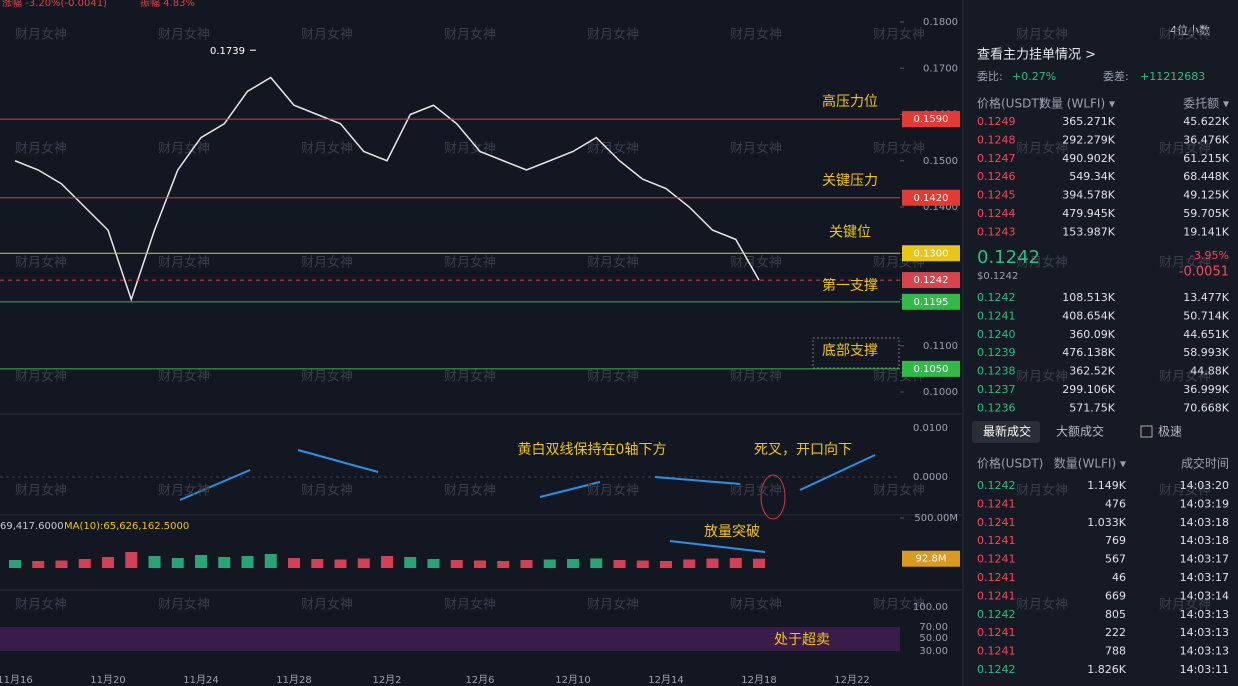 The height and width of the screenshot is (686, 1238). I want to click on trade-cell: 14:03:13, so click(1204, 614).